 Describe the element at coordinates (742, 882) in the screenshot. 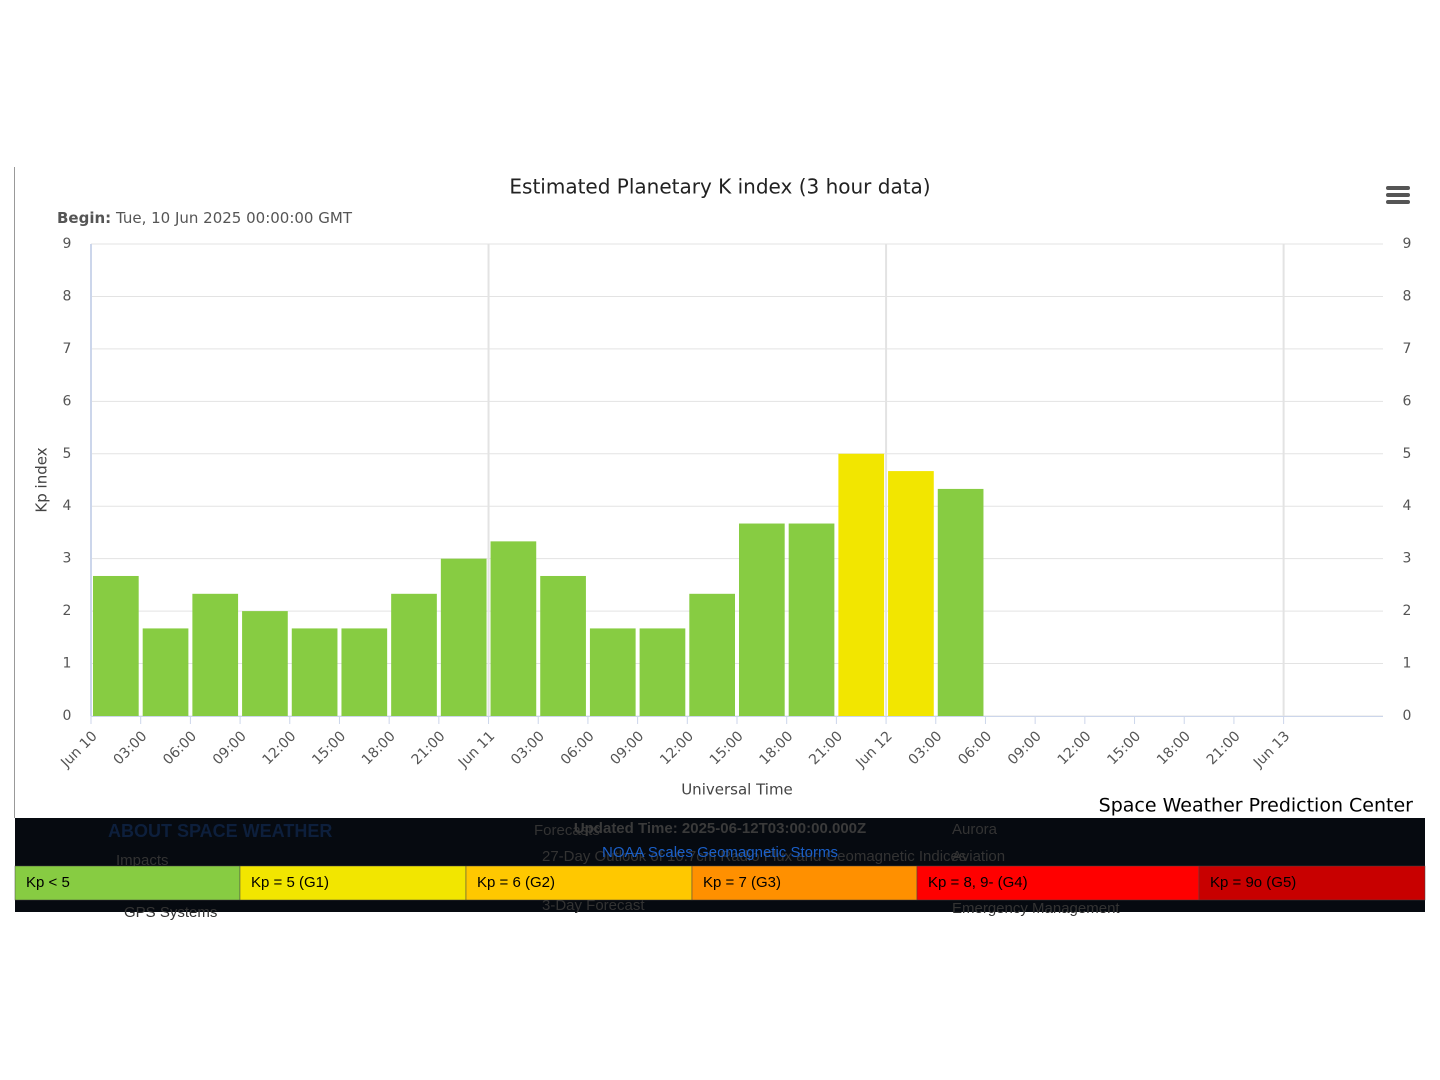

I see `scale-label: Kp = 7 (G3)` at that location.